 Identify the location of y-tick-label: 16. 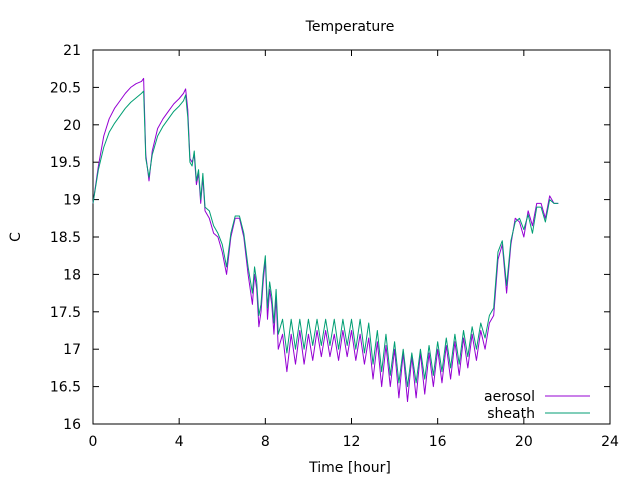
(72, 425).